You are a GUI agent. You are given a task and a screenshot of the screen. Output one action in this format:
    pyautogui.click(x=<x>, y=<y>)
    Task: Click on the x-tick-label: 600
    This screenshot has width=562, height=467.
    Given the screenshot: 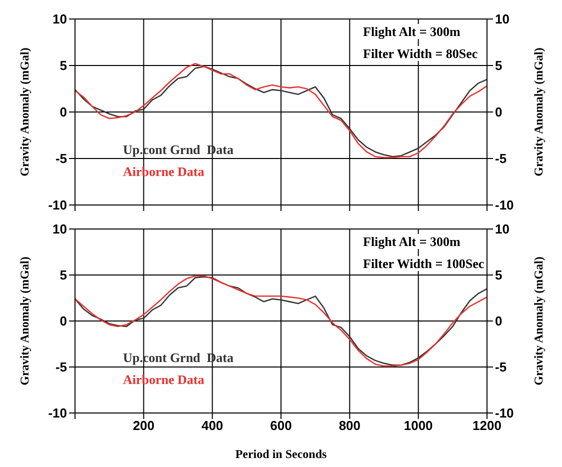 What is the action you would take?
    pyautogui.click(x=281, y=426)
    